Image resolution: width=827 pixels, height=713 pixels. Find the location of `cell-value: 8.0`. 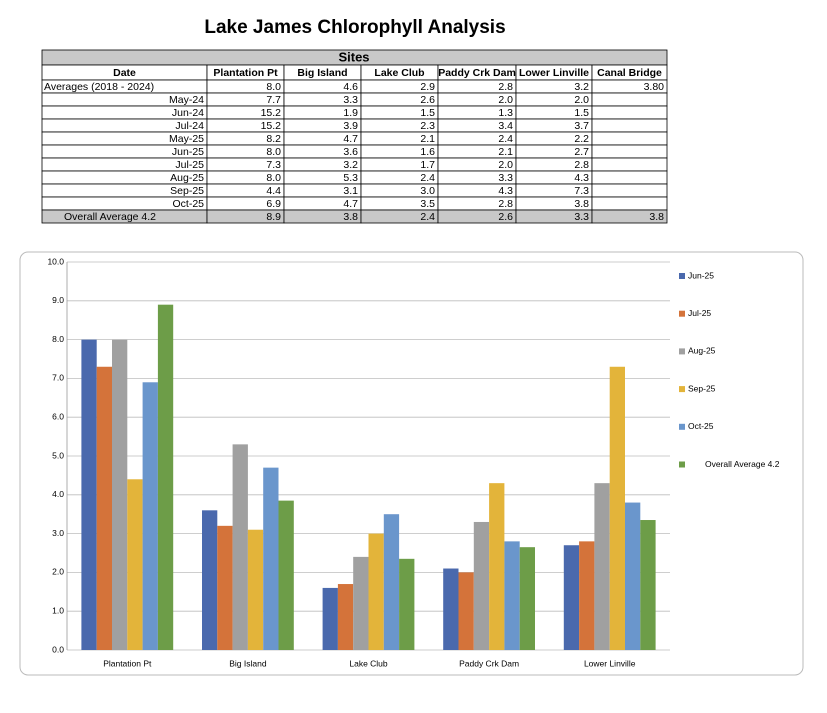

cell-value: 8.0 is located at coordinates (273, 87).